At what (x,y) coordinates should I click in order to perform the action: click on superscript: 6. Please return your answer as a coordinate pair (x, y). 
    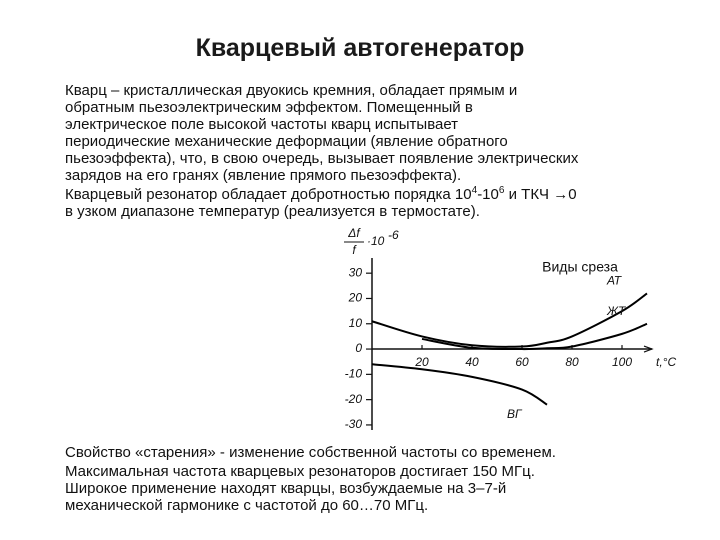
    Looking at the image, I should click on (501, 190).